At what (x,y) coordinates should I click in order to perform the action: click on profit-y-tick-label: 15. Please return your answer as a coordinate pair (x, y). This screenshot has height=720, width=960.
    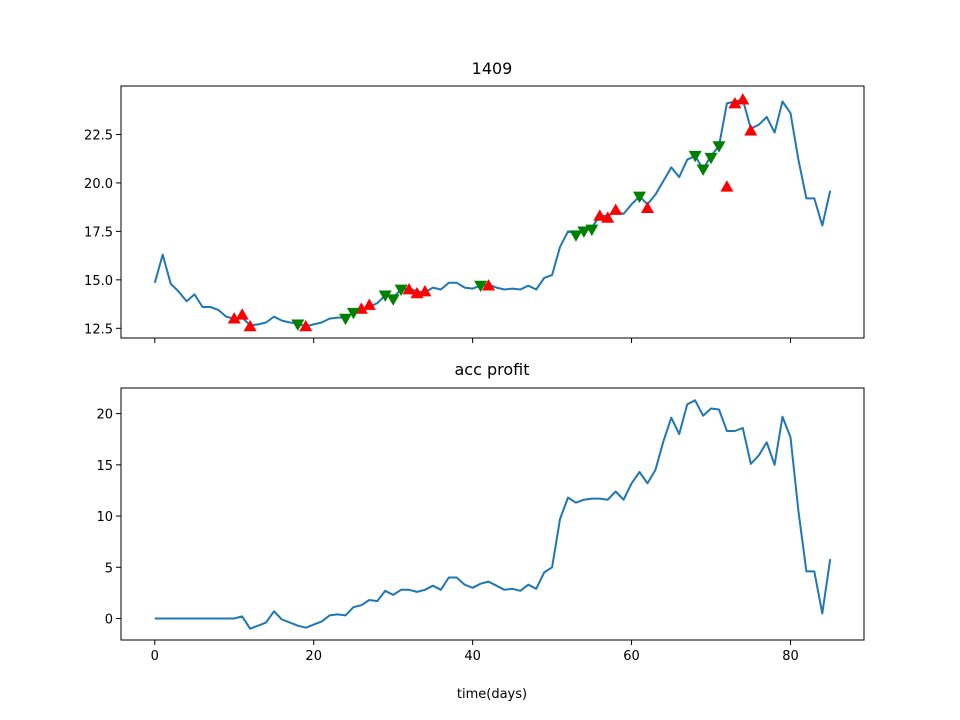
    Looking at the image, I should click on (104, 466).